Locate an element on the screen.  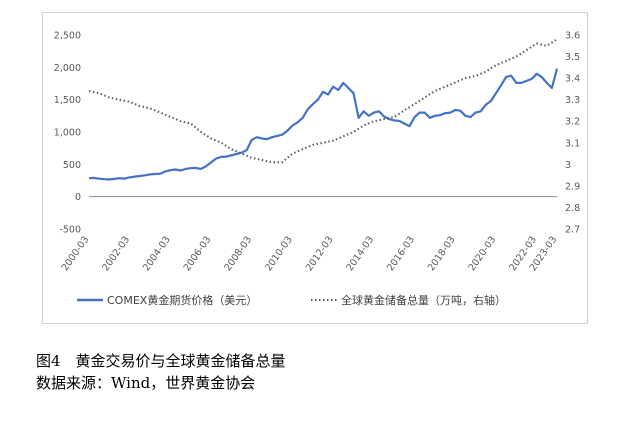
right-tick-label: 2.7 is located at coordinates (572, 230).